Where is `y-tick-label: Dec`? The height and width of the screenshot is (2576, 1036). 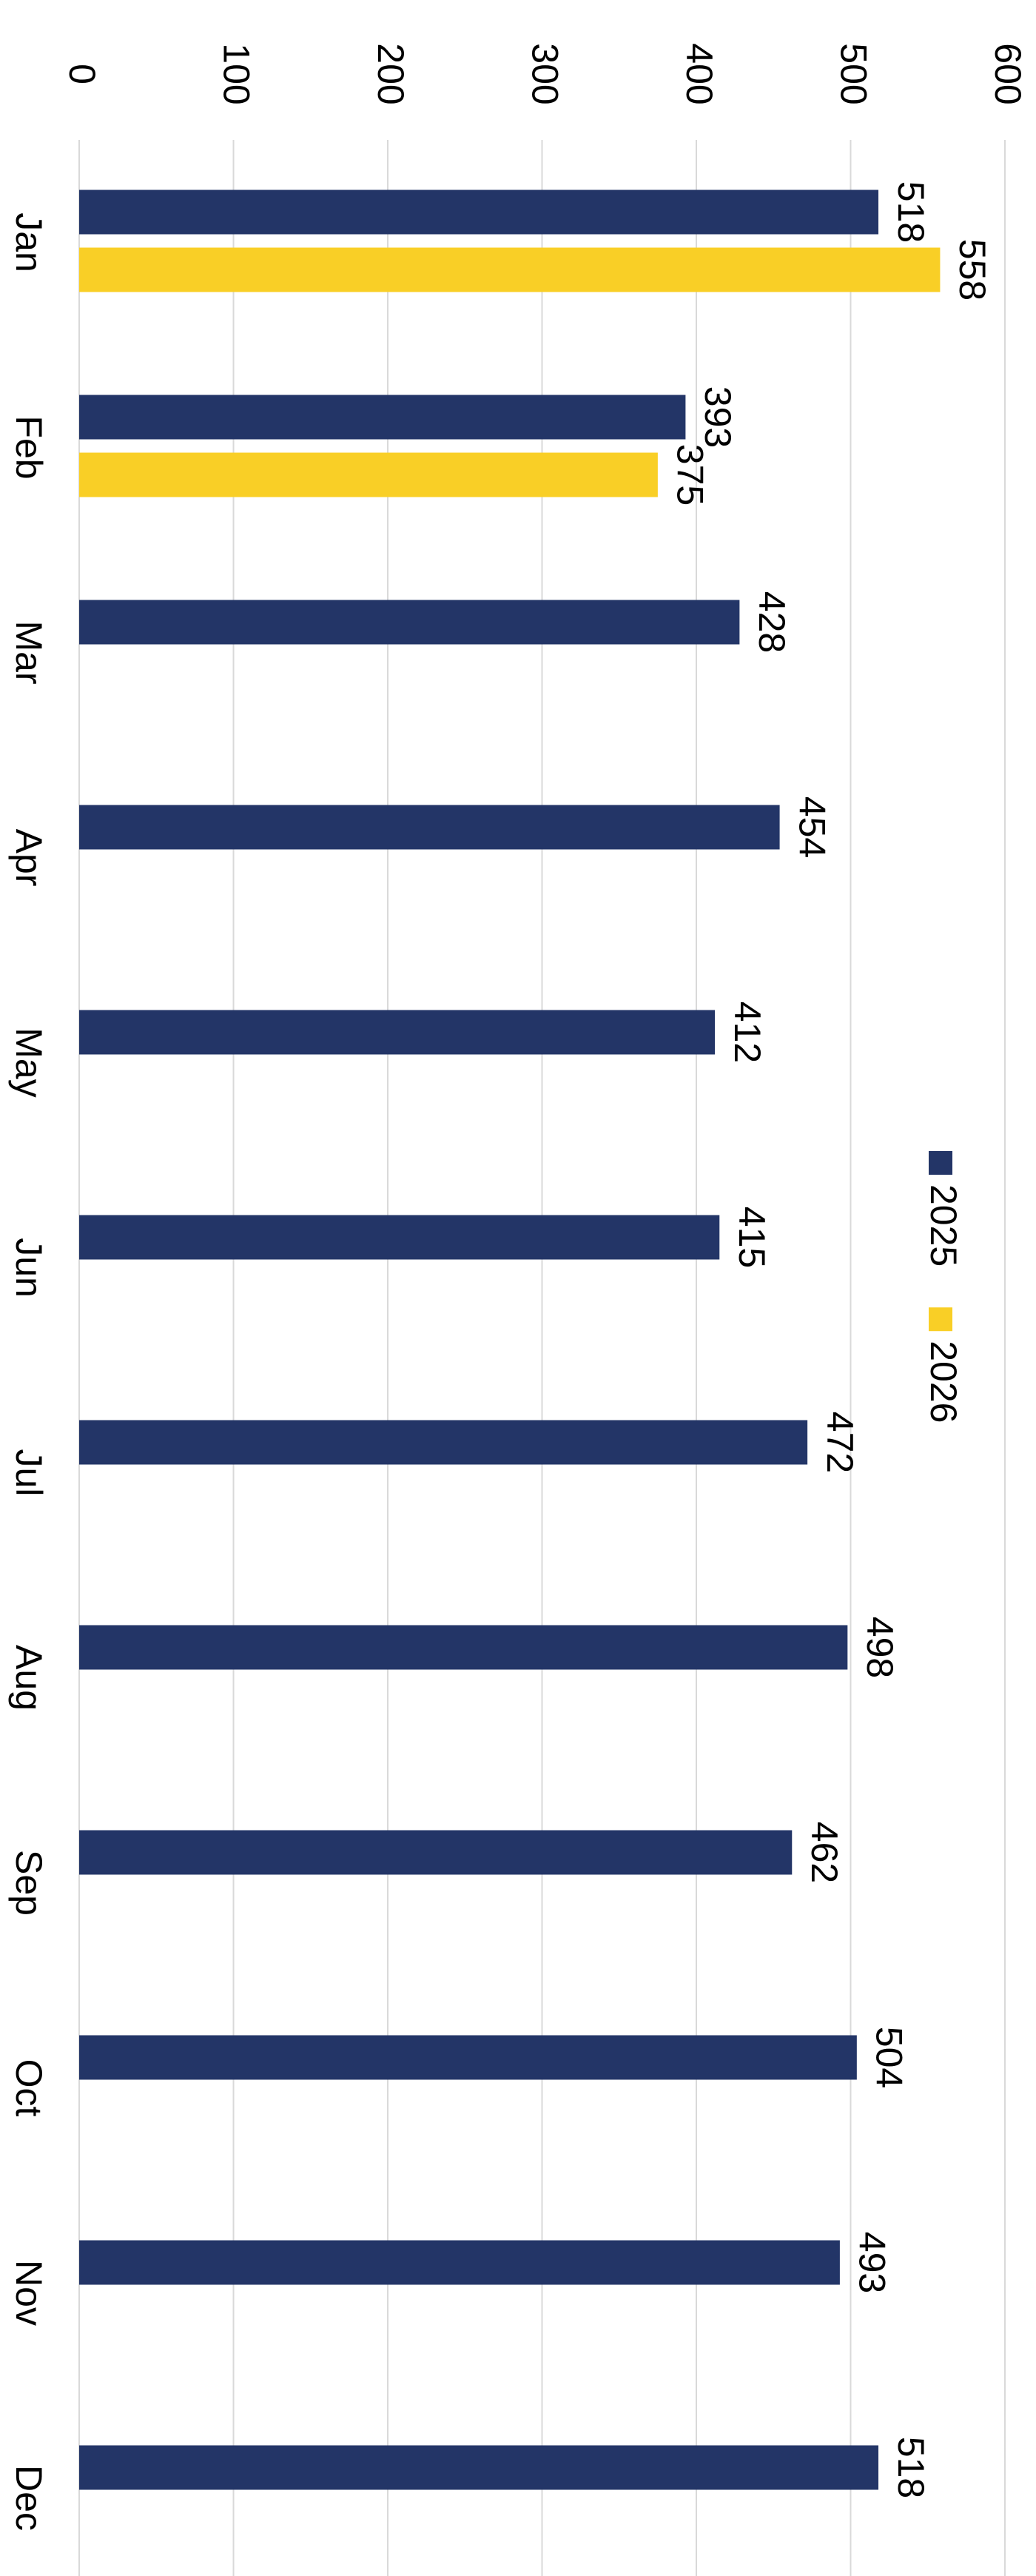 y-tick-label: Dec is located at coordinates (29, 2498).